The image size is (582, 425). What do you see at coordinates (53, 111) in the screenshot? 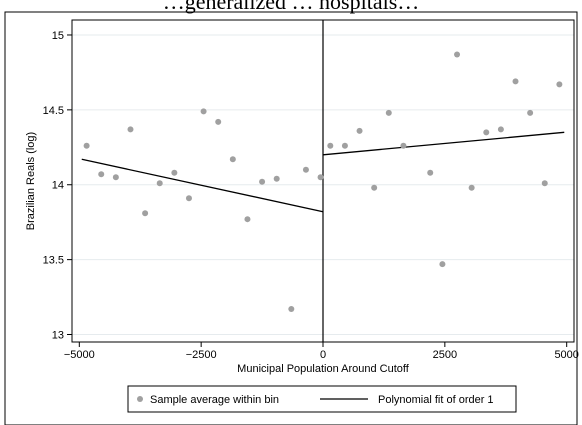
I see `y-tick-label-3: 14.5` at bounding box center [53, 111].